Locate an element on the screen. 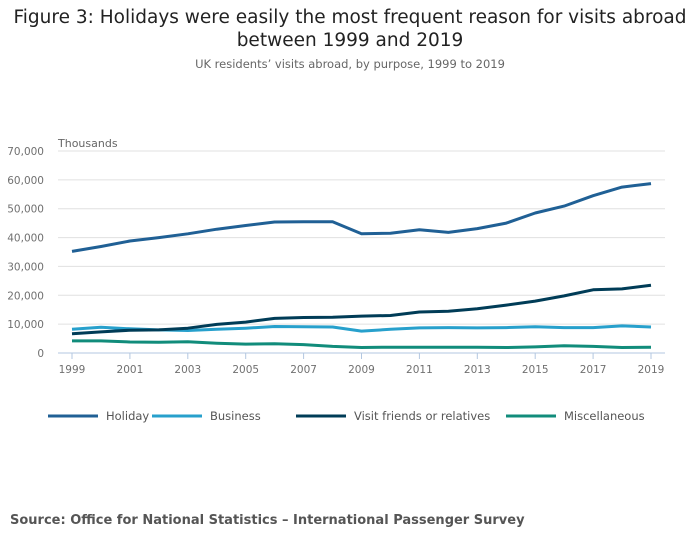 Image resolution: width=700 pixels, height=549 pixels. series-line-miscellaneous is located at coordinates (362, 344).